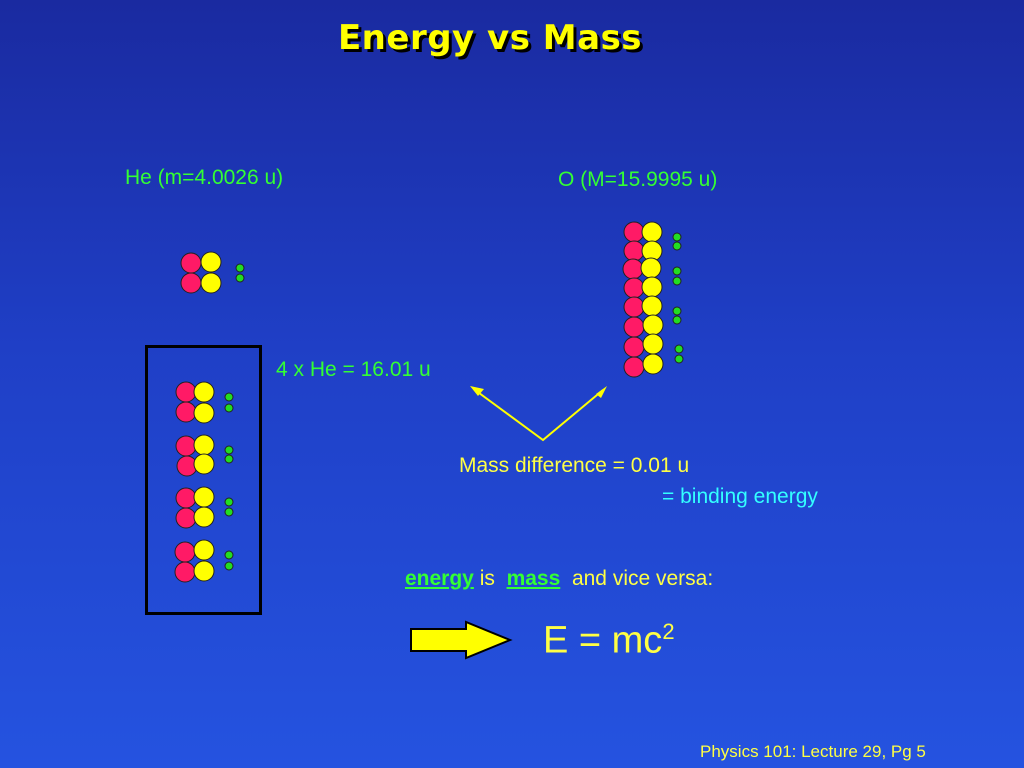 The height and width of the screenshot is (768, 1024). What do you see at coordinates (439, 578) in the screenshot?
I see `energy-word: energy` at bounding box center [439, 578].